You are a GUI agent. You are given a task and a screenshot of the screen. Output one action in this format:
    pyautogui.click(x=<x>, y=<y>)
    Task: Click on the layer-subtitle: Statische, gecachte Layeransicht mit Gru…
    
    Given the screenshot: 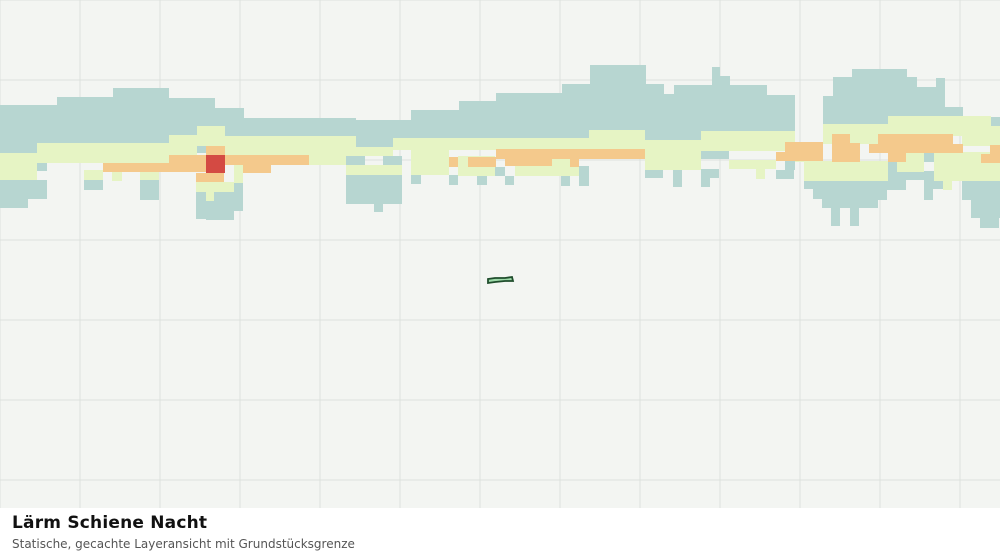 What is the action you would take?
    pyautogui.click(x=183, y=544)
    